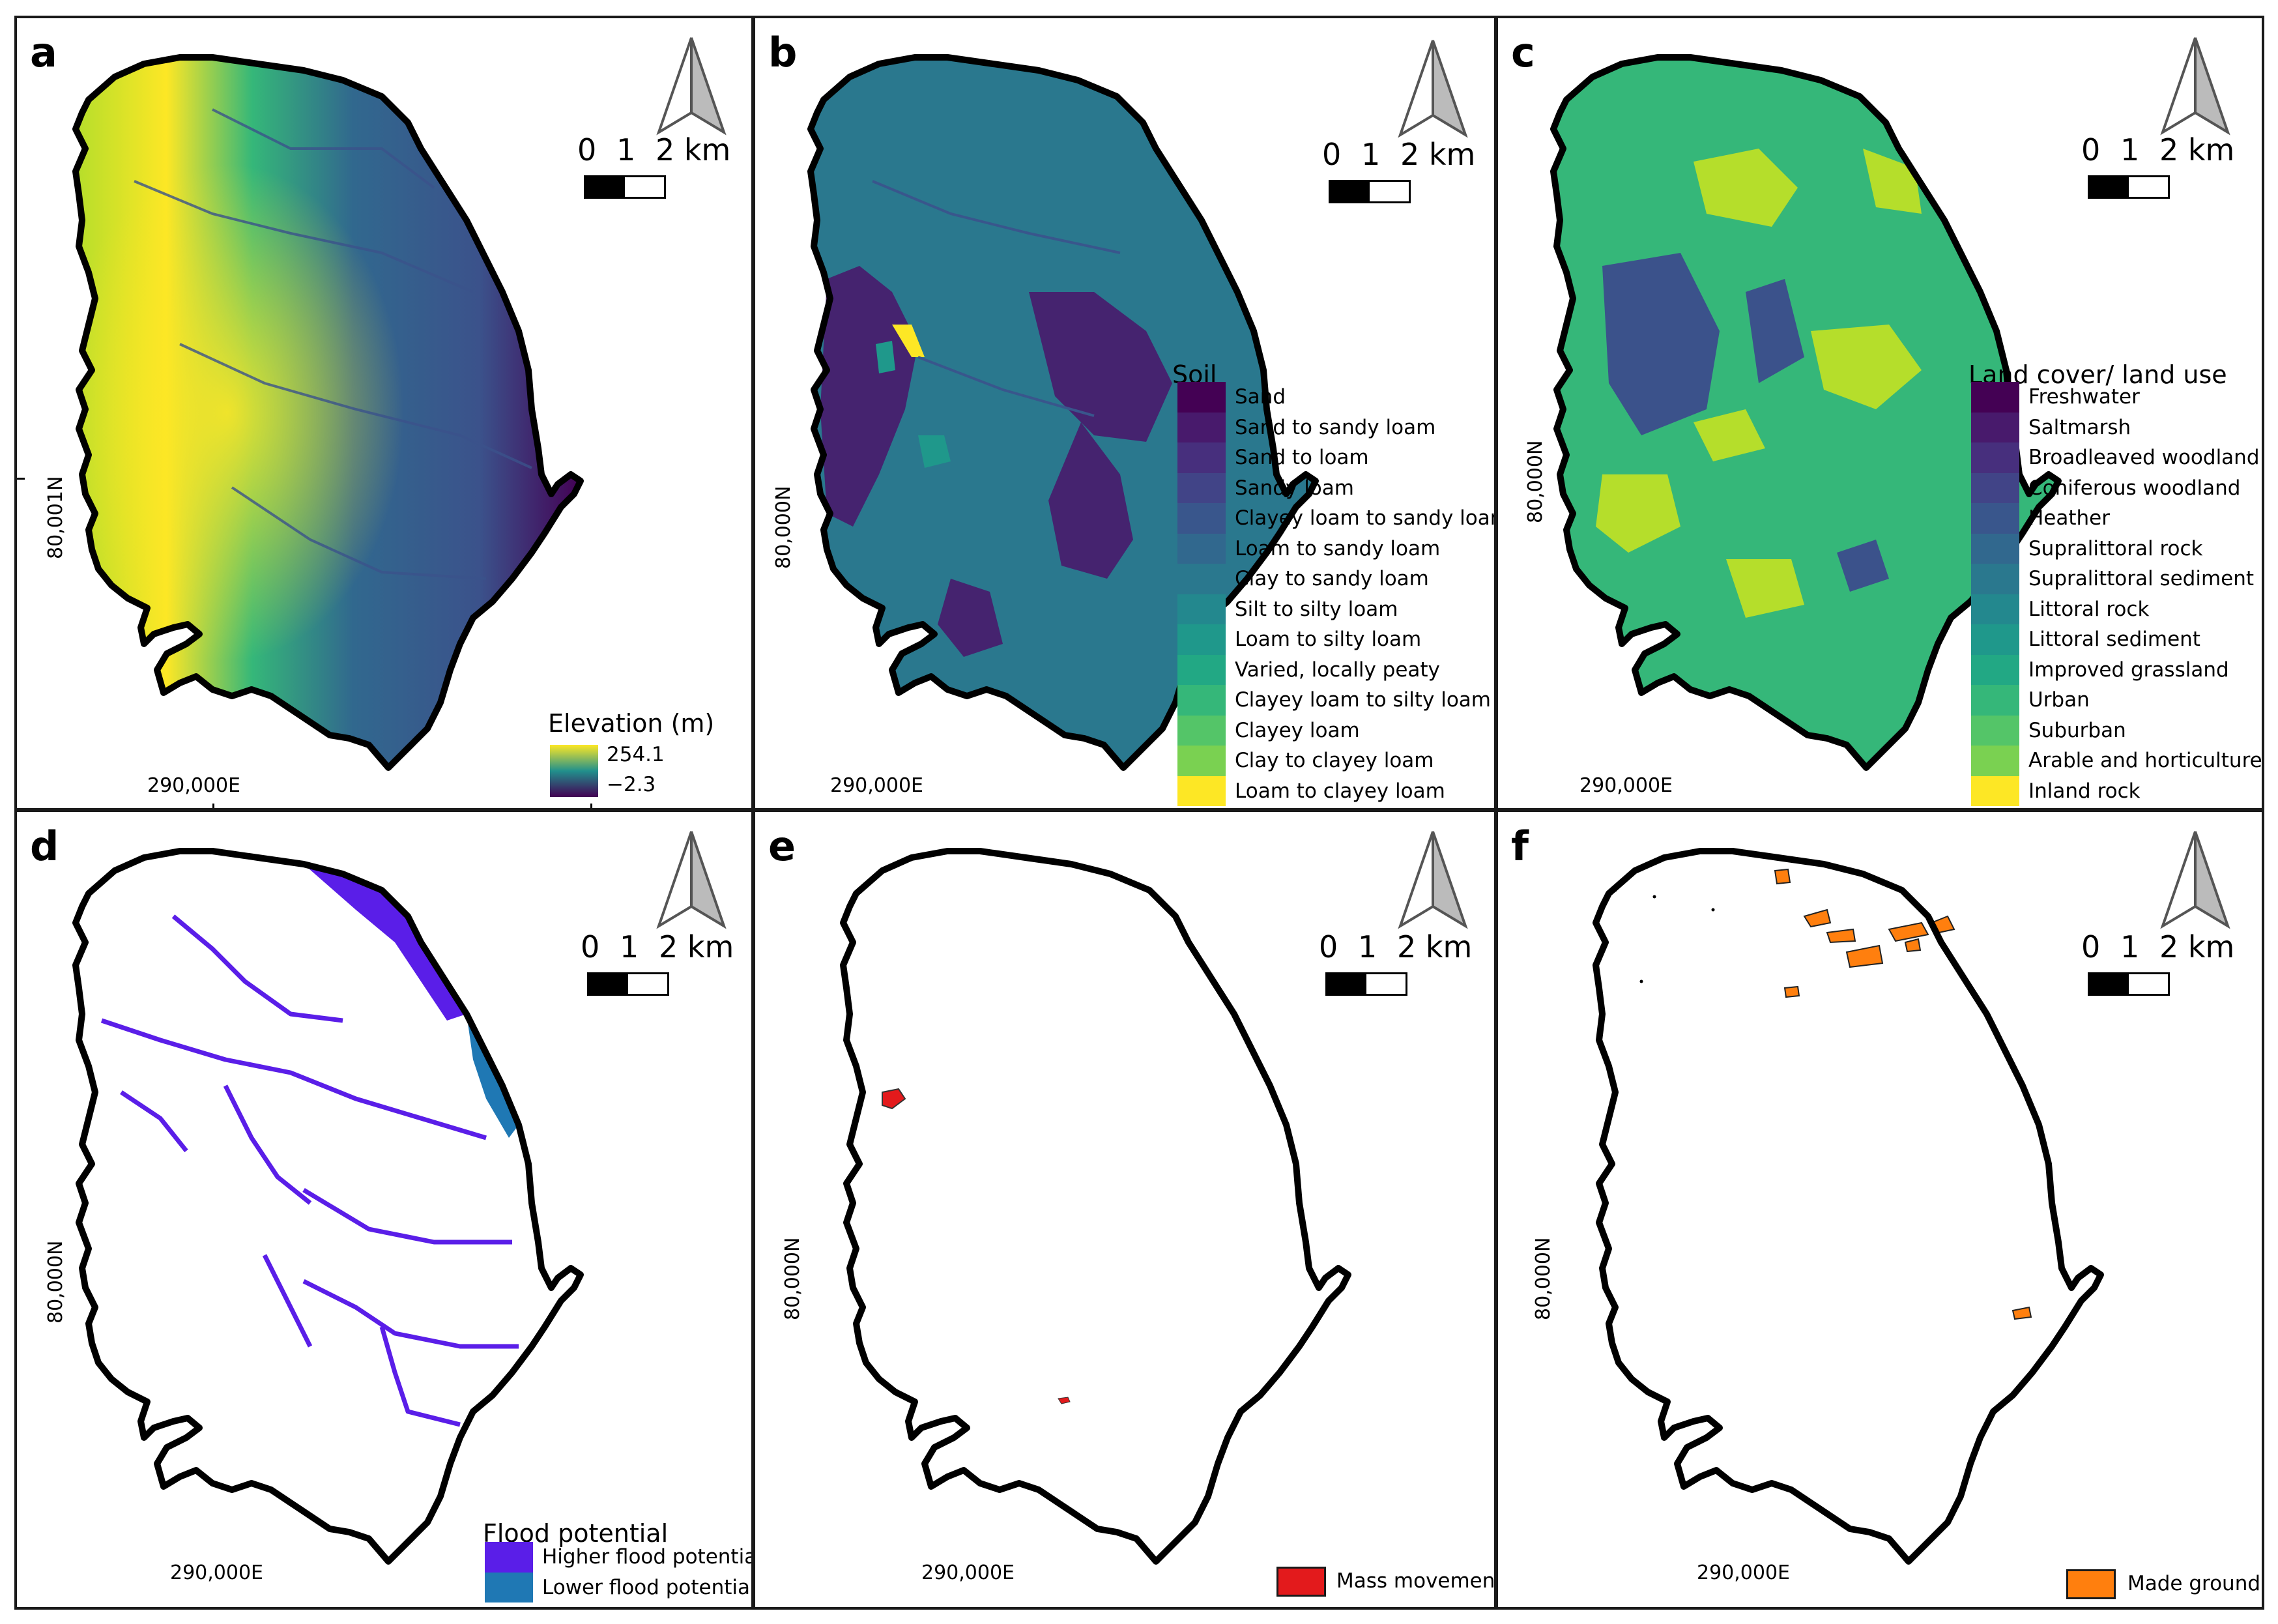  What do you see at coordinates (2091, 1584) in the screenshot?
I see `legend-swatch-made-ground` at bounding box center [2091, 1584].